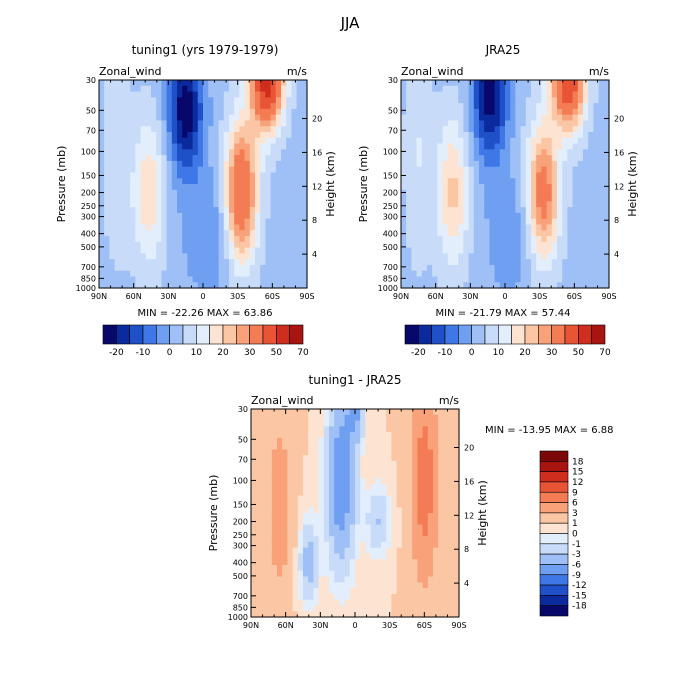 This screenshot has height=700, width=700. What do you see at coordinates (251, 625) in the screenshot?
I see `x-tick-label: 90N` at bounding box center [251, 625].